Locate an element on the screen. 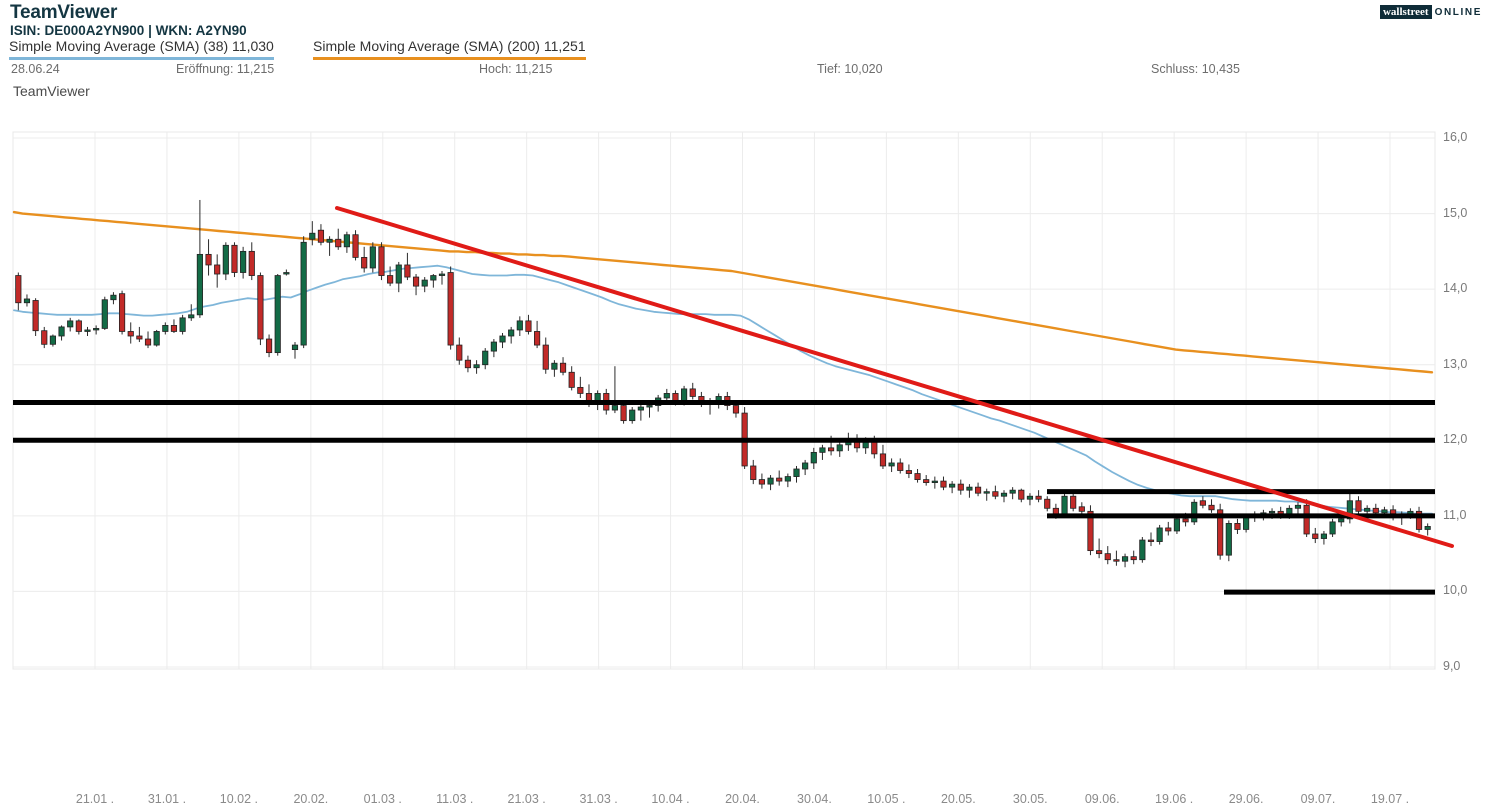  x-axis-tick: 10.02 . is located at coordinates (238, 799).